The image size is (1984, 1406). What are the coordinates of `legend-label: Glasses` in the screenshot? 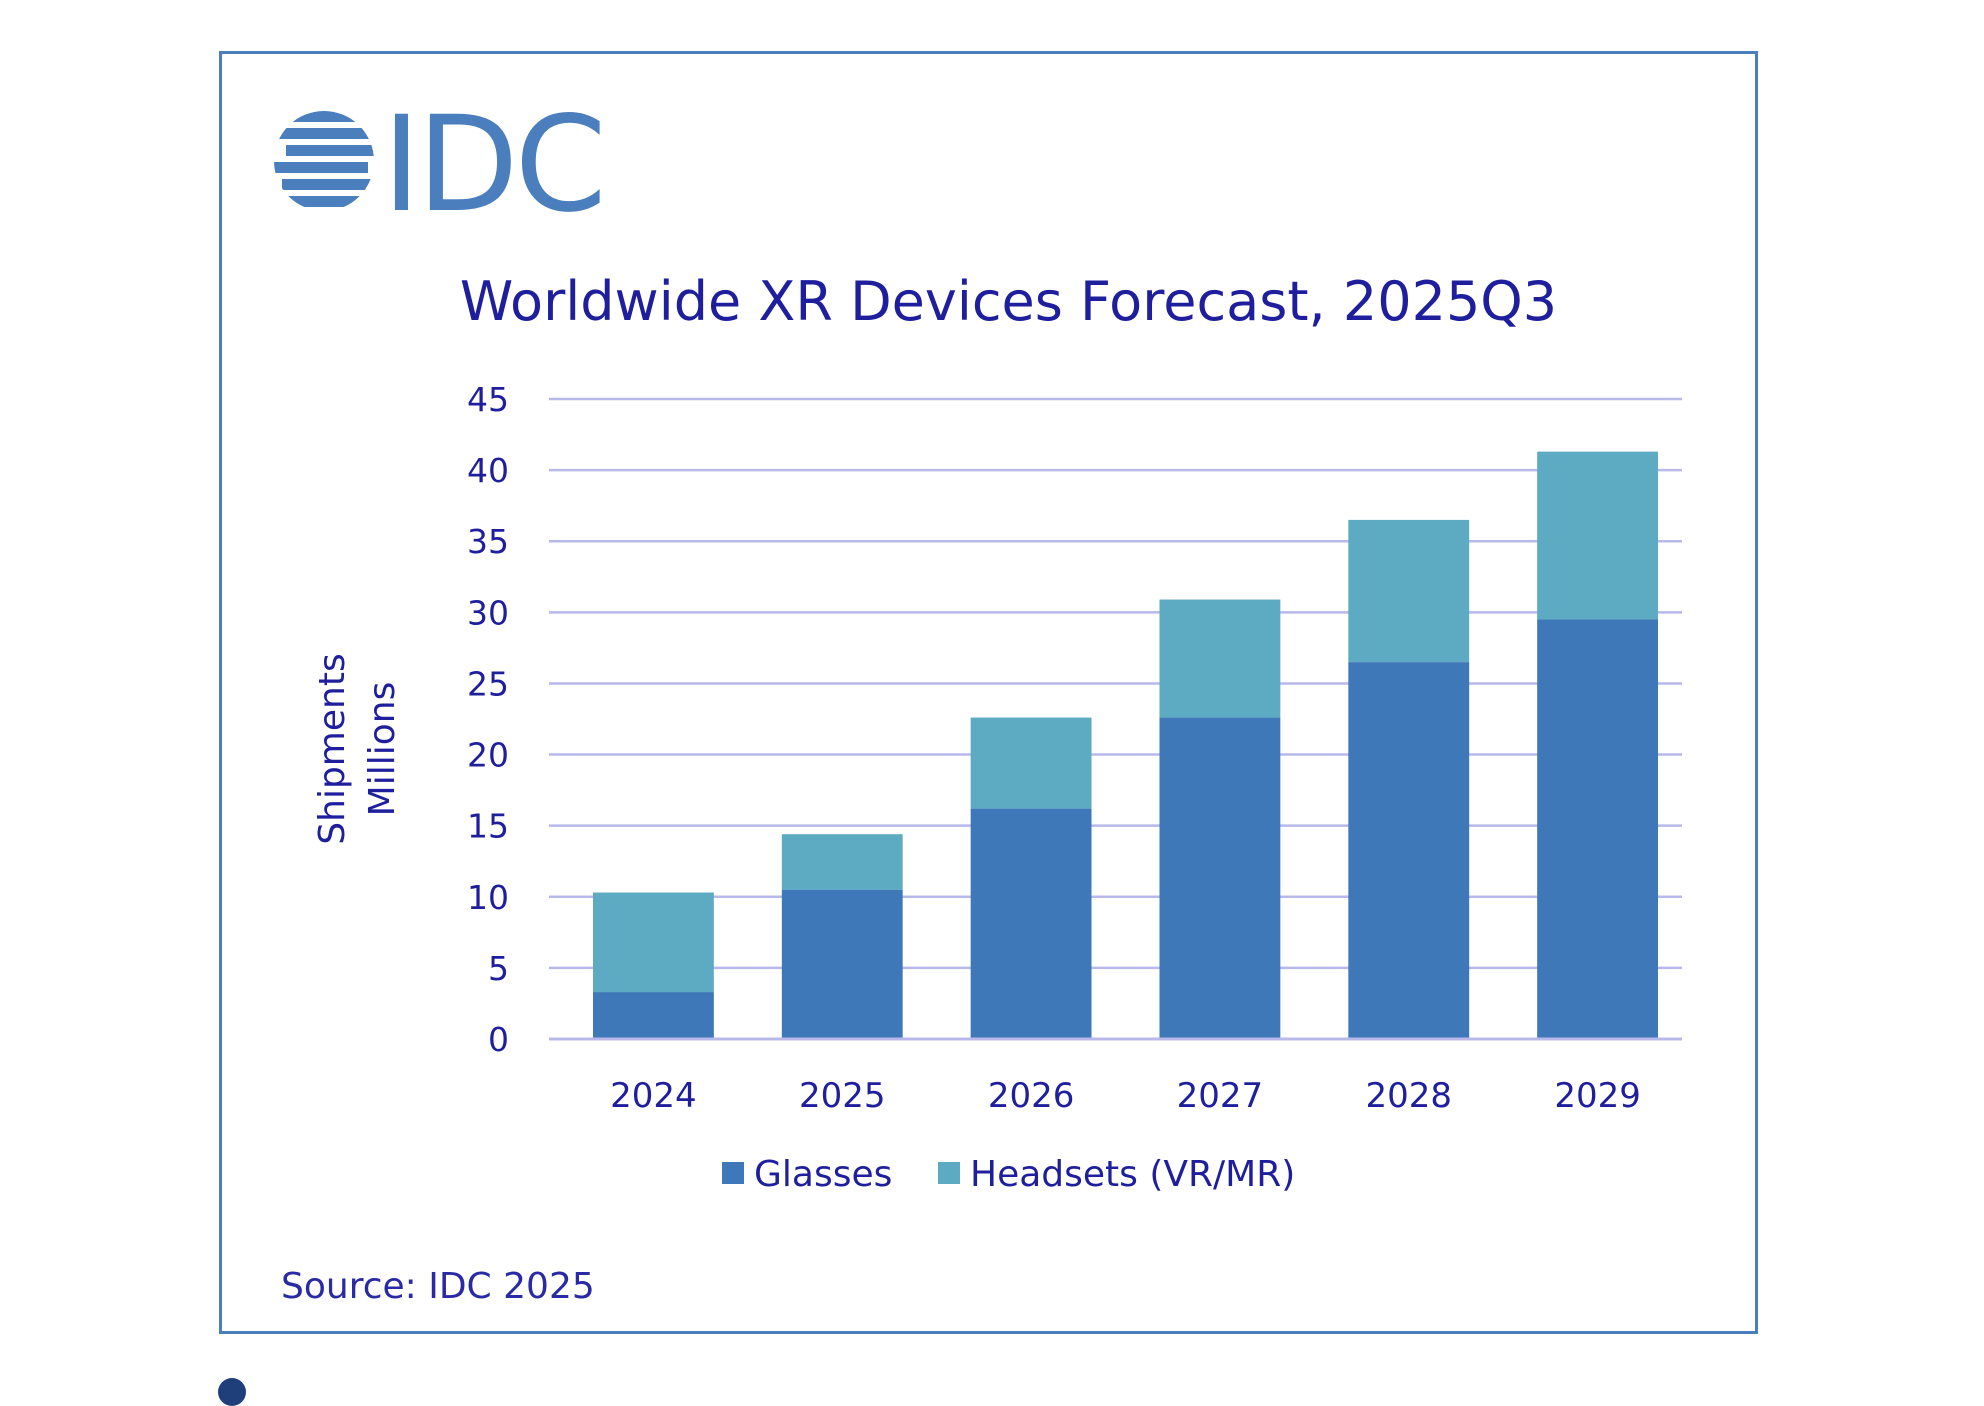 It's located at (823, 1174).